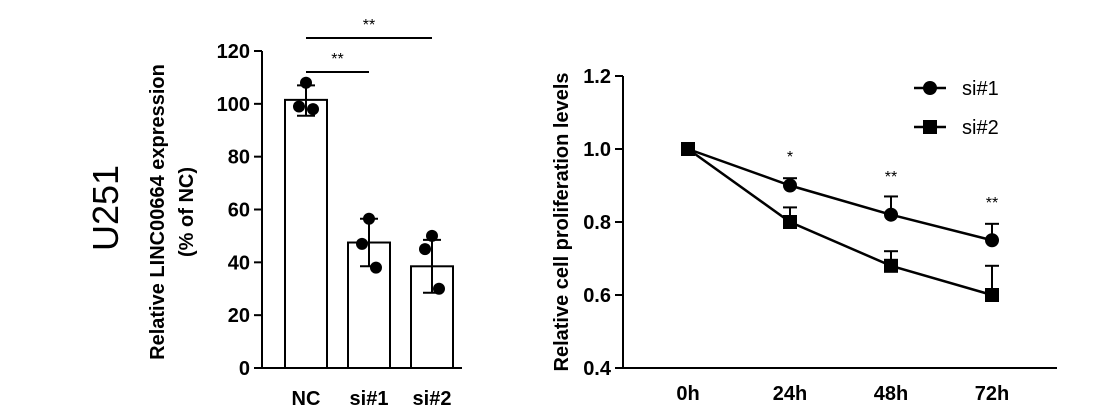  I want to click on line-y-tick-label: 1.0, so click(597, 150).